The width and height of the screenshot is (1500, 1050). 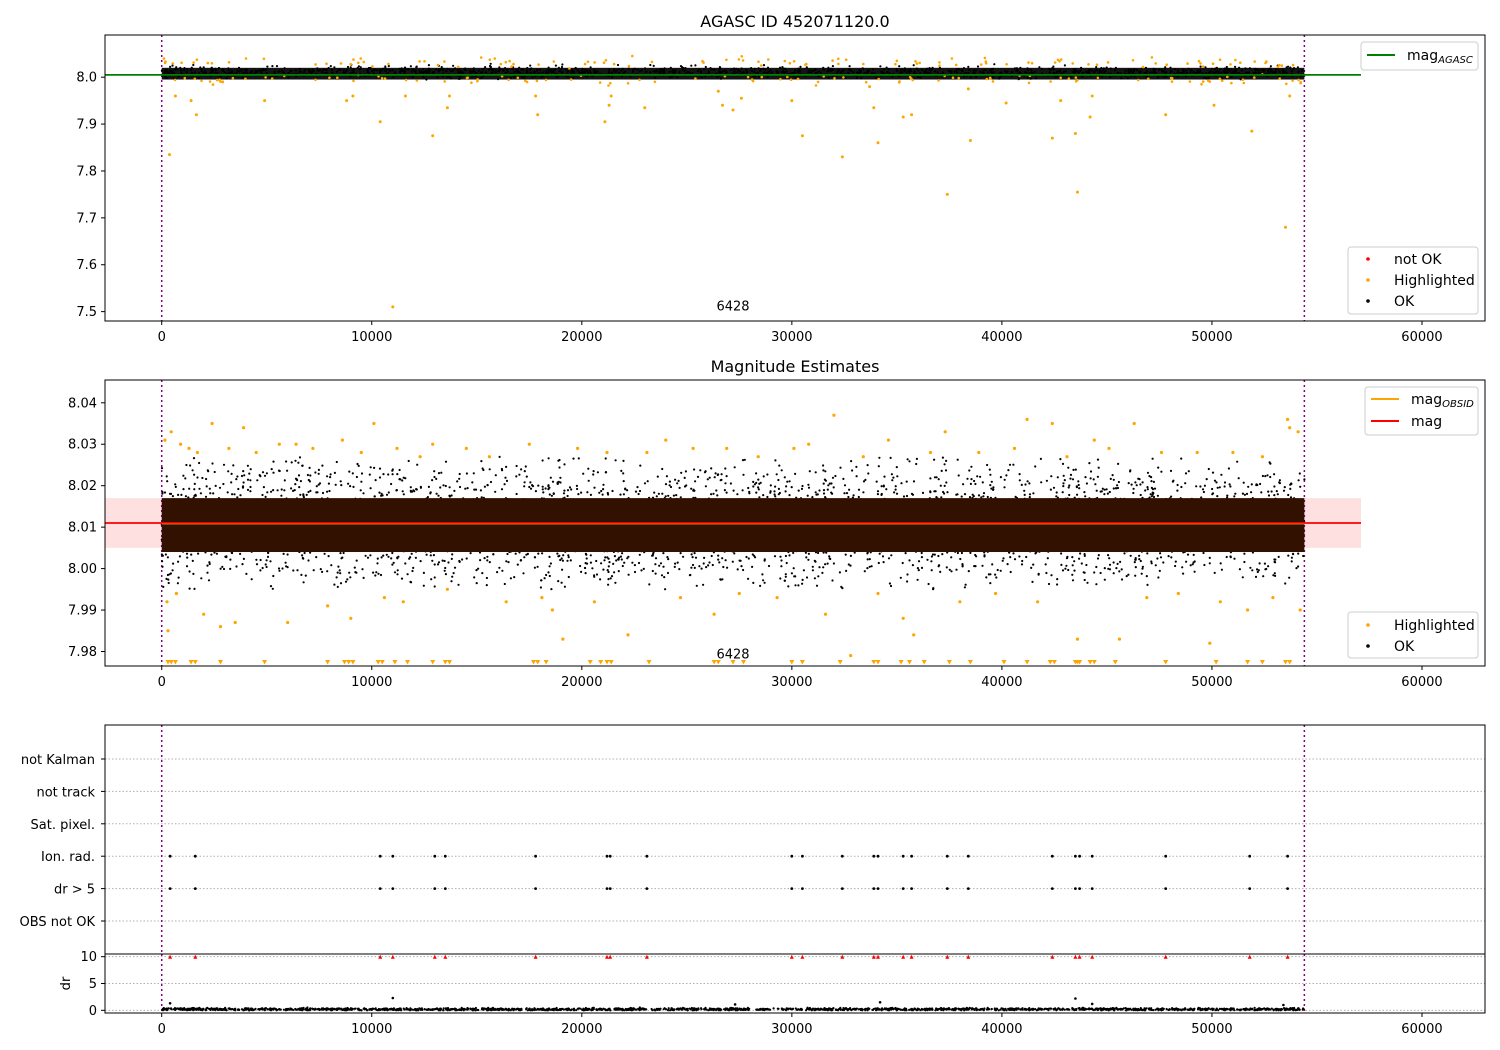 What do you see at coordinates (581, 337) in the screenshot?
I see `x-tick-label: 20000` at bounding box center [581, 337].